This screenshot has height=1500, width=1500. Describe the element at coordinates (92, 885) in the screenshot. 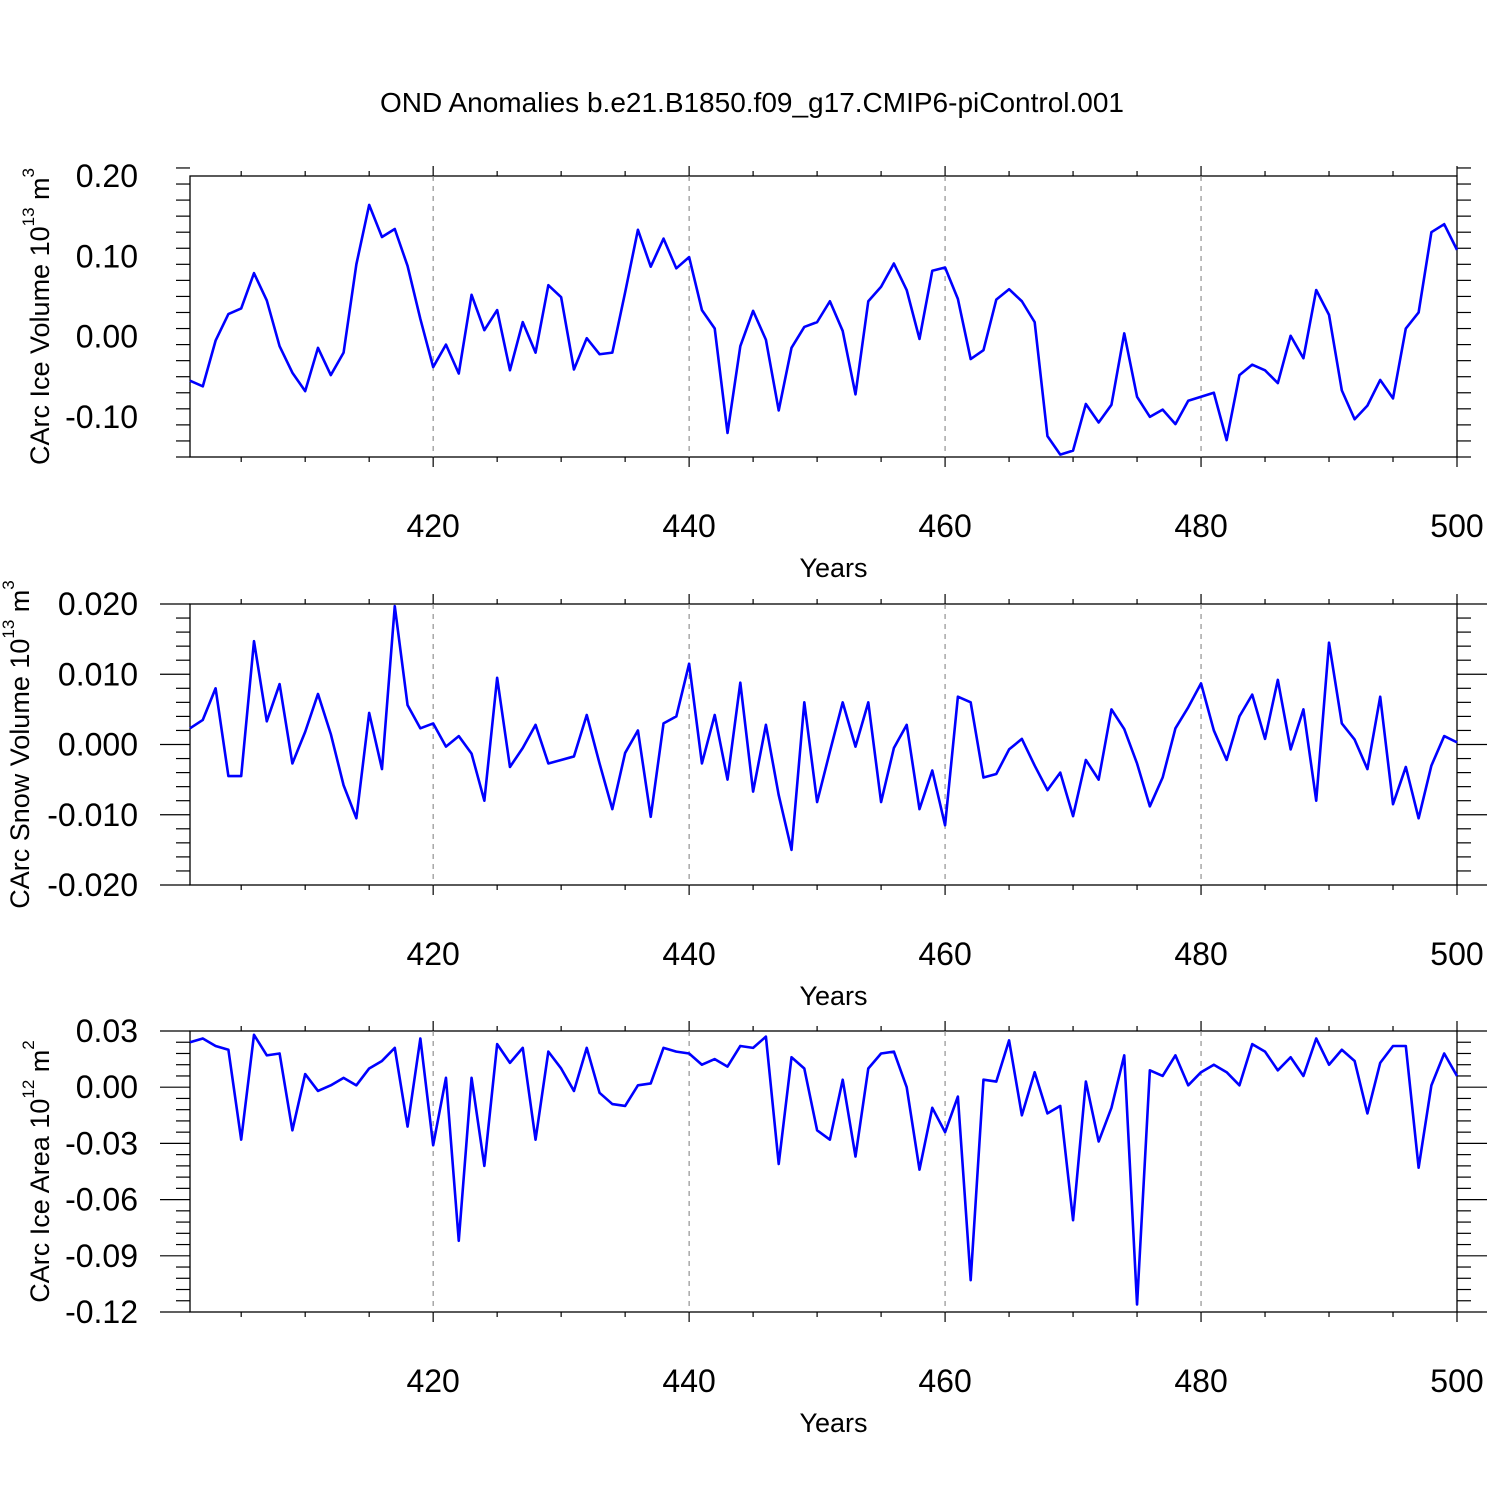

I see `y-tick-label: -0.020` at that location.